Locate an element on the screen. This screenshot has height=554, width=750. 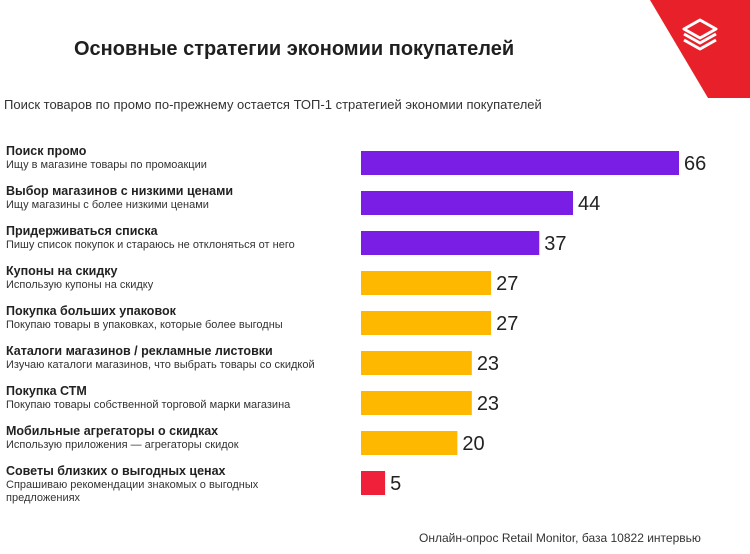
category-label: Мобильные агрегаторы о скидках is located at coordinates (112, 431).